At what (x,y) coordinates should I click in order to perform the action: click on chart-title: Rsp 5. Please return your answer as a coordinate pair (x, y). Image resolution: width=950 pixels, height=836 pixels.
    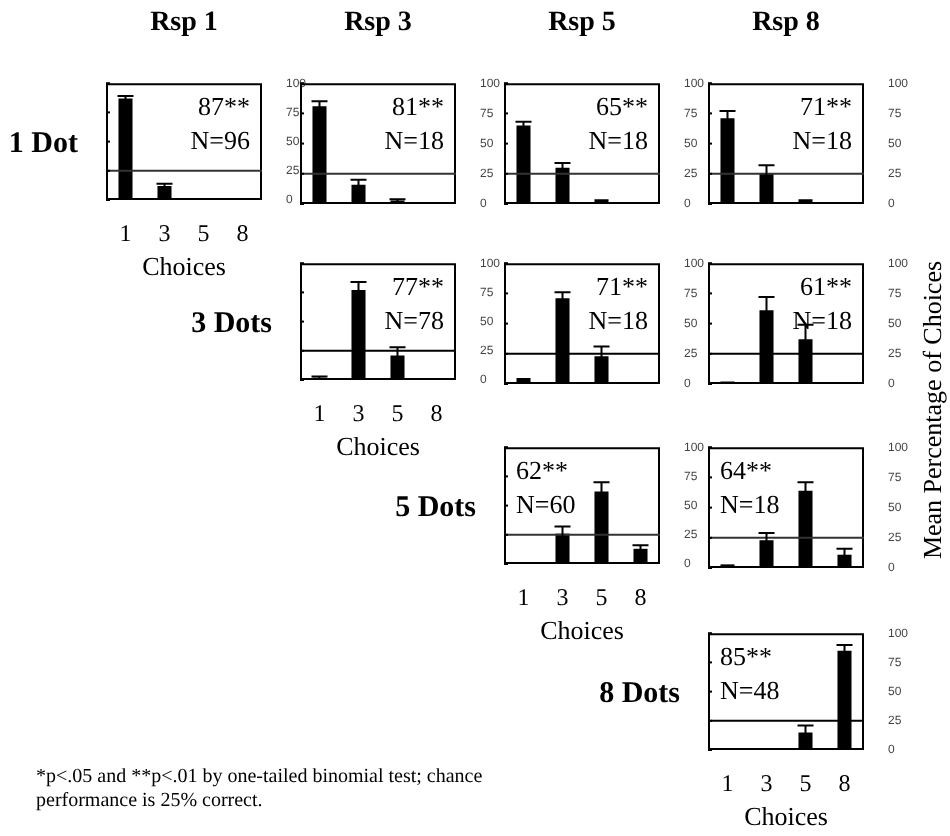
    Looking at the image, I should click on (582, 24).